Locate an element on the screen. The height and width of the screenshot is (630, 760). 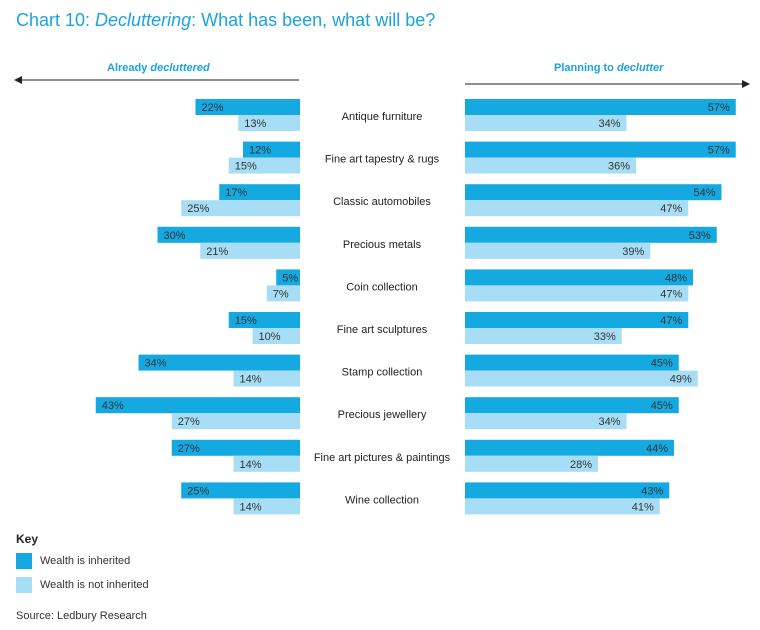
left-data-label: 17% is located at coordinates (236, 193).